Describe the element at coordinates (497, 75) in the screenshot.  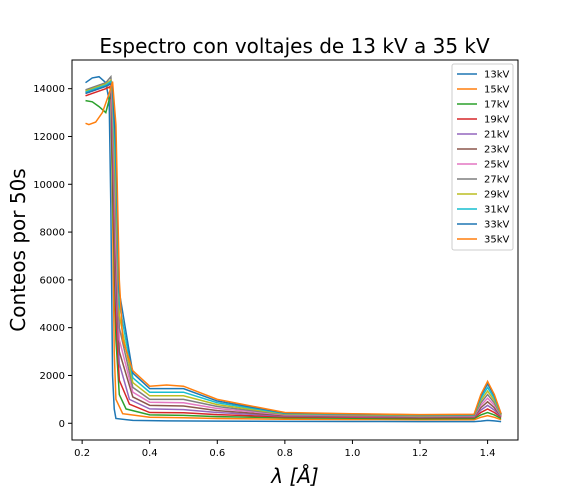
I see `legend-label: 13kV` at that location.